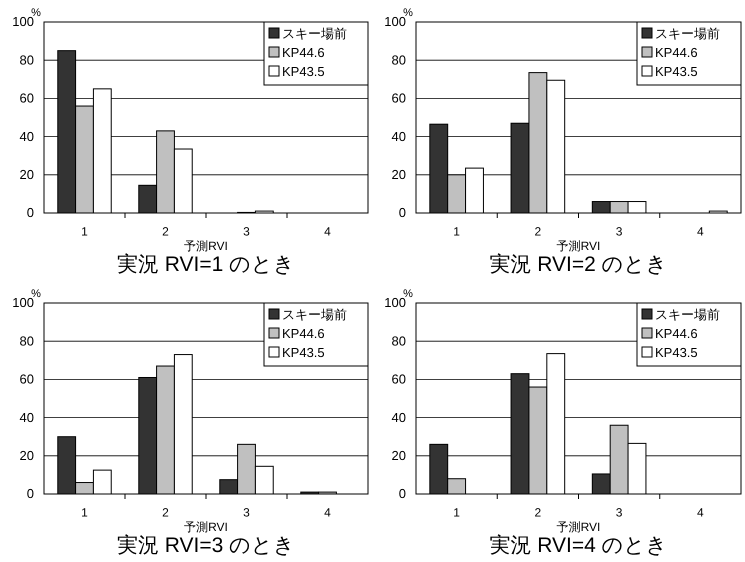 The width and height of the screenshot is (745, 562). Describe the element at coordinates (206, 545) in the screenshot. I see `text: 実況 RVI=3 のとき` at that location.